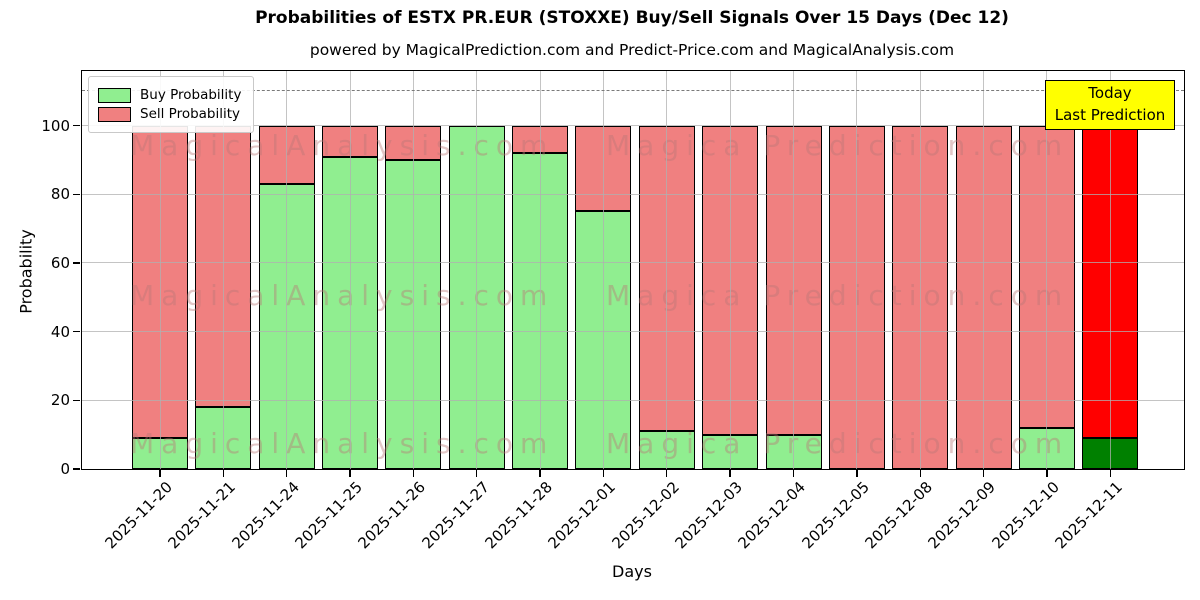 The width and height of the screenshot is (1200, 600). I want to click on legend-item-sell: Sell Probability, so click(169, 114).